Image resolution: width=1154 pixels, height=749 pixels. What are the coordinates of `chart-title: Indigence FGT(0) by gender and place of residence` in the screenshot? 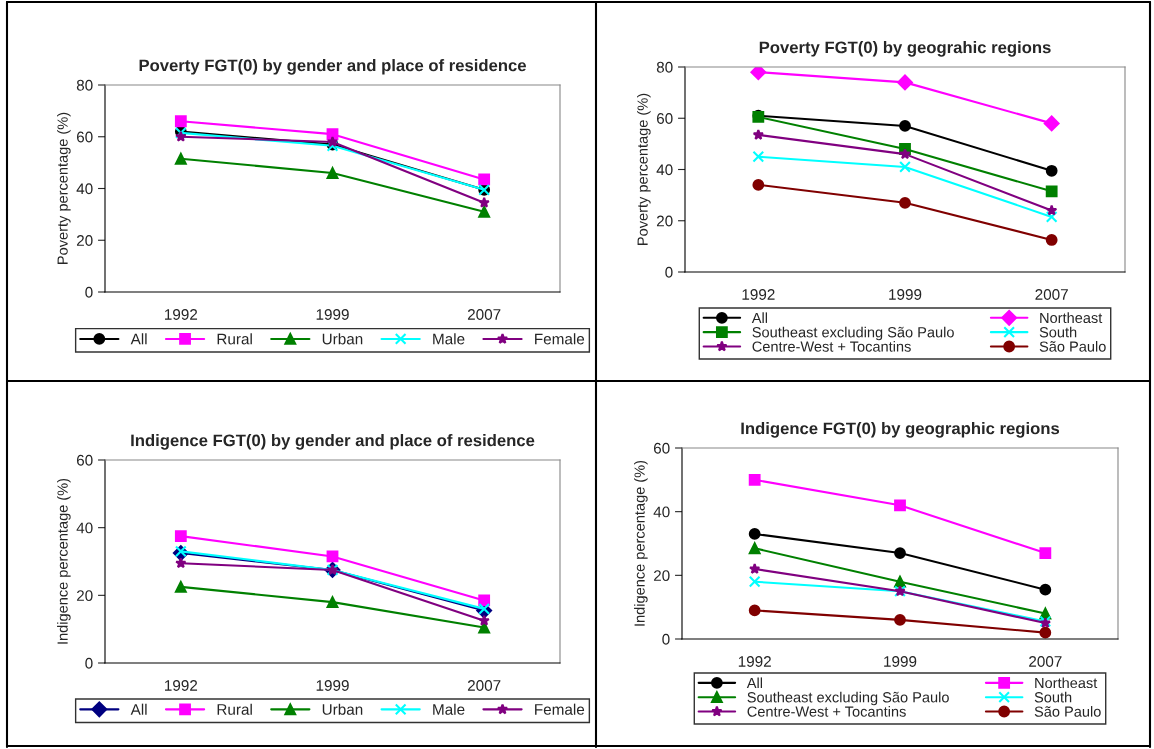 It's located at (333, 442).